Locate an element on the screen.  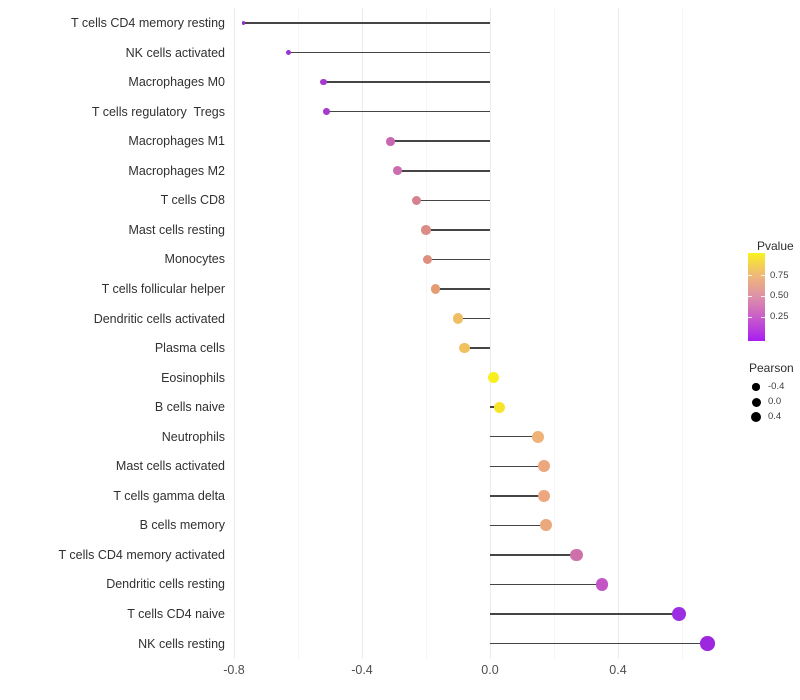
x-tick-label: -0.4 is located at coordinates (362, 670).